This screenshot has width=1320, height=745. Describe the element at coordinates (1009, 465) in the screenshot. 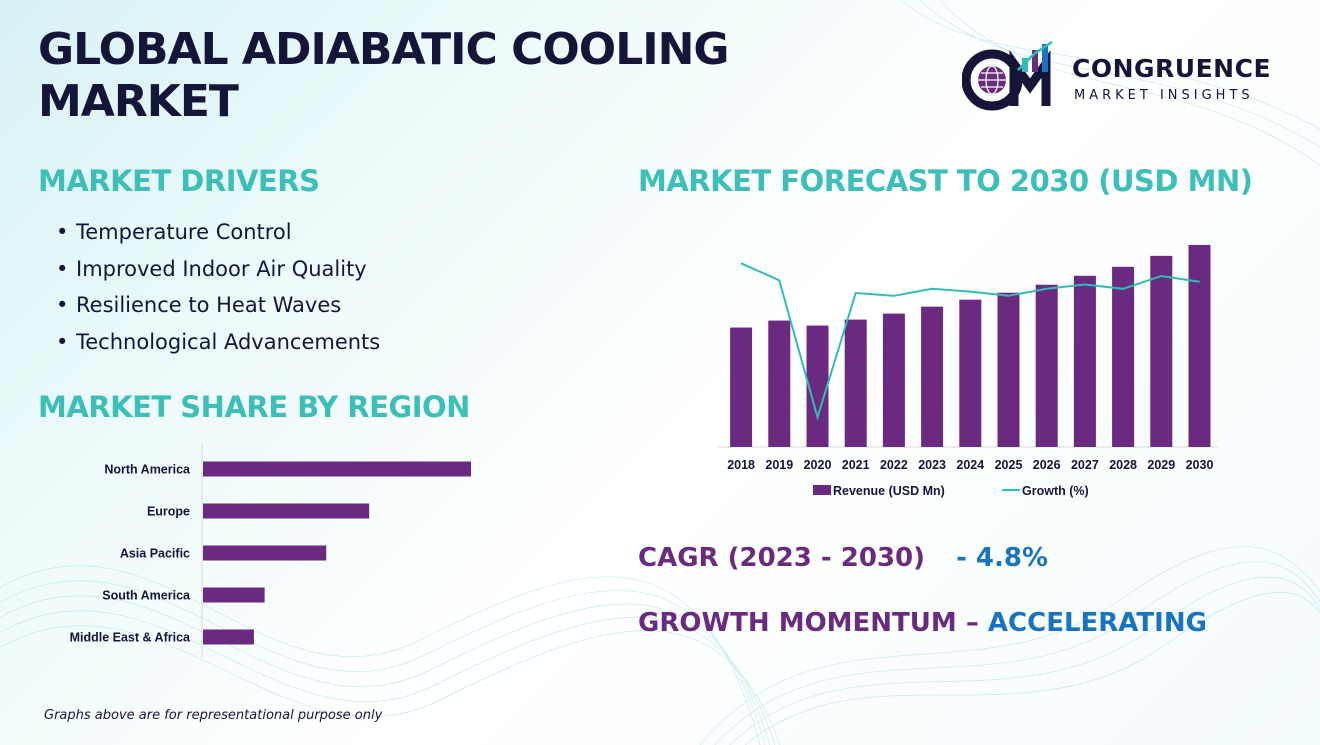

I see `forecast-year-label: 2025` at that location.